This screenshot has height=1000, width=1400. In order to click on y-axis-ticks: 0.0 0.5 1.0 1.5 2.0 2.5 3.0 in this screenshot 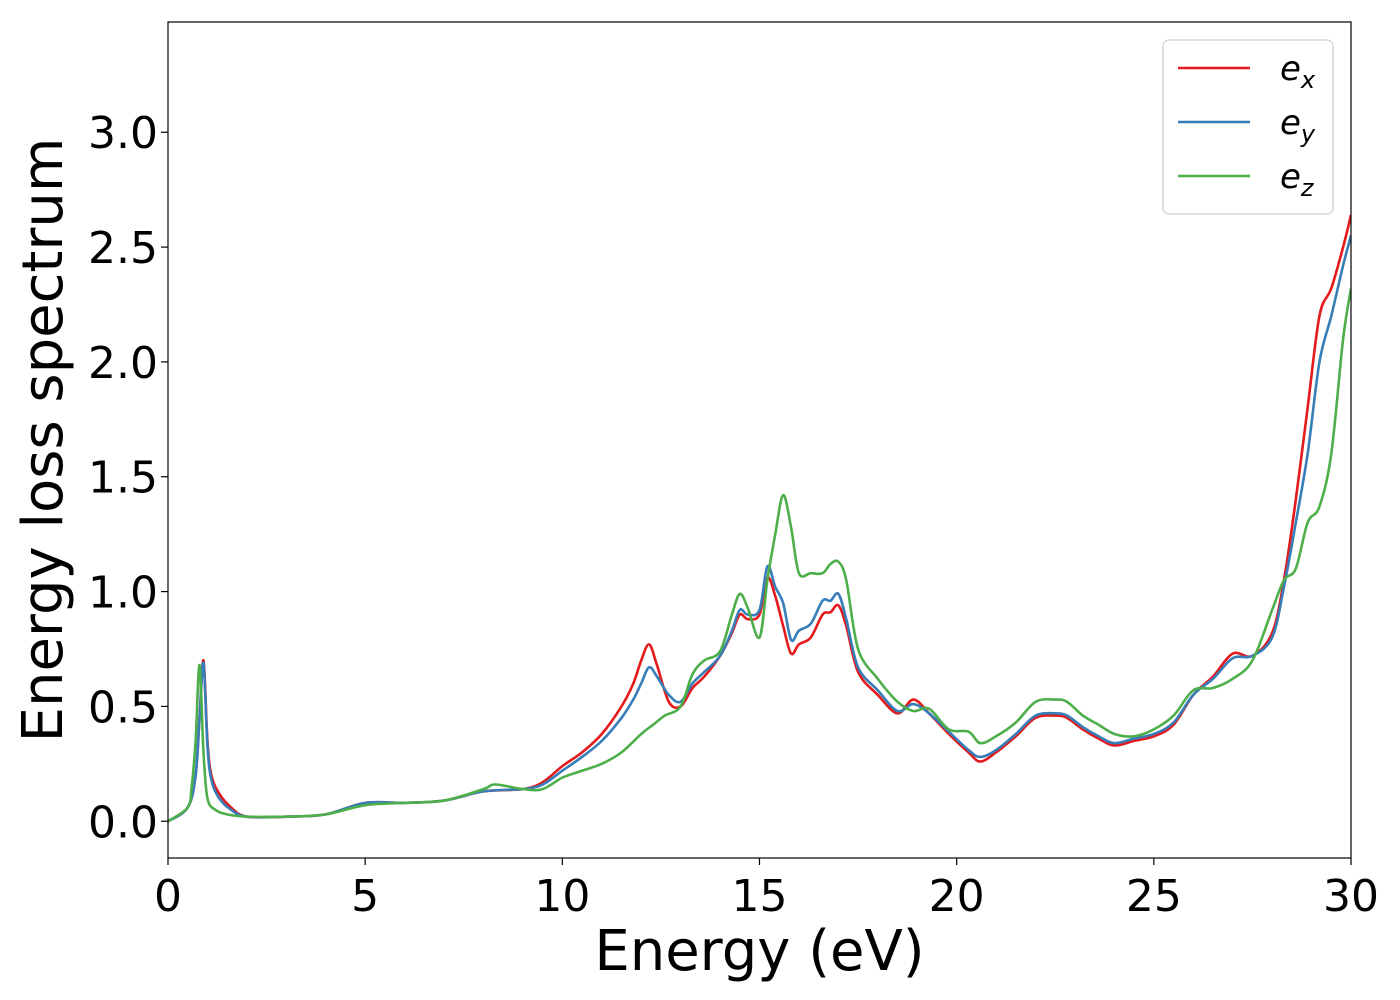, I will do `click(128, 478)`.